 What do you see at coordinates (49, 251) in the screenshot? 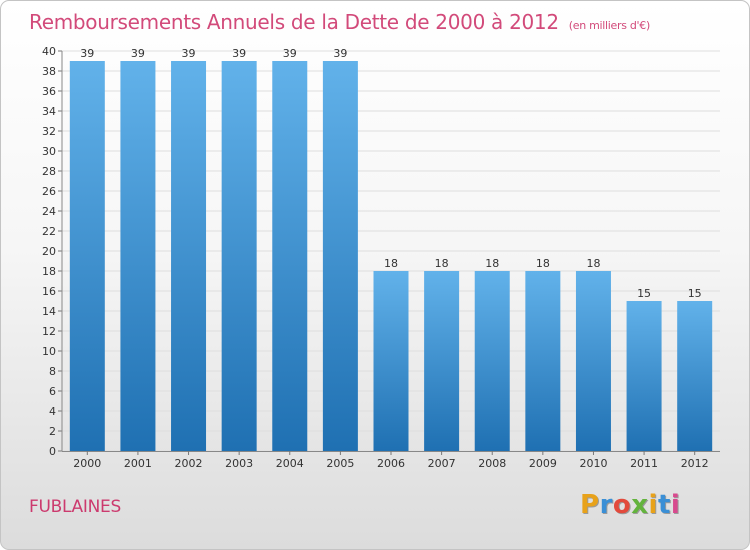
I see `y-tick-label: 20` at bounding box center [49, 251].